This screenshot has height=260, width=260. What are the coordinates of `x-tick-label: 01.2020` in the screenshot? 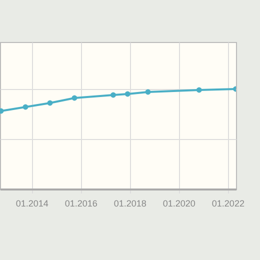 It's located at (179, 203).